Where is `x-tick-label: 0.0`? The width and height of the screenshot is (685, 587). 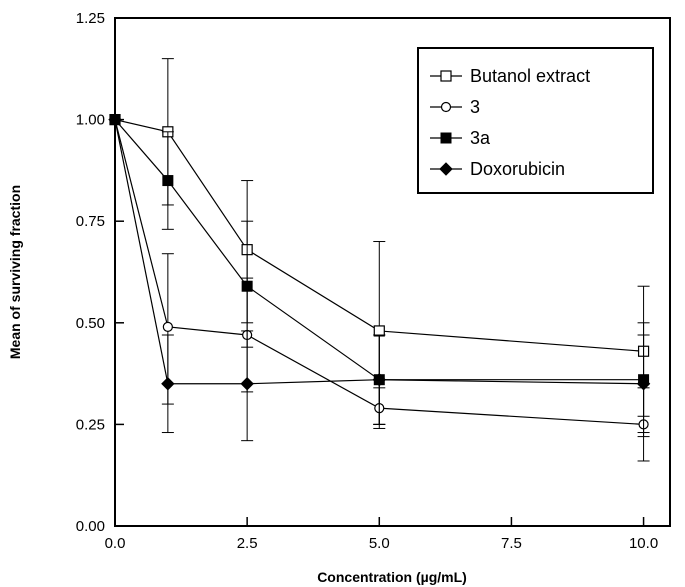
x-tick-label: 0.0 is located at coordinates (115, 543).